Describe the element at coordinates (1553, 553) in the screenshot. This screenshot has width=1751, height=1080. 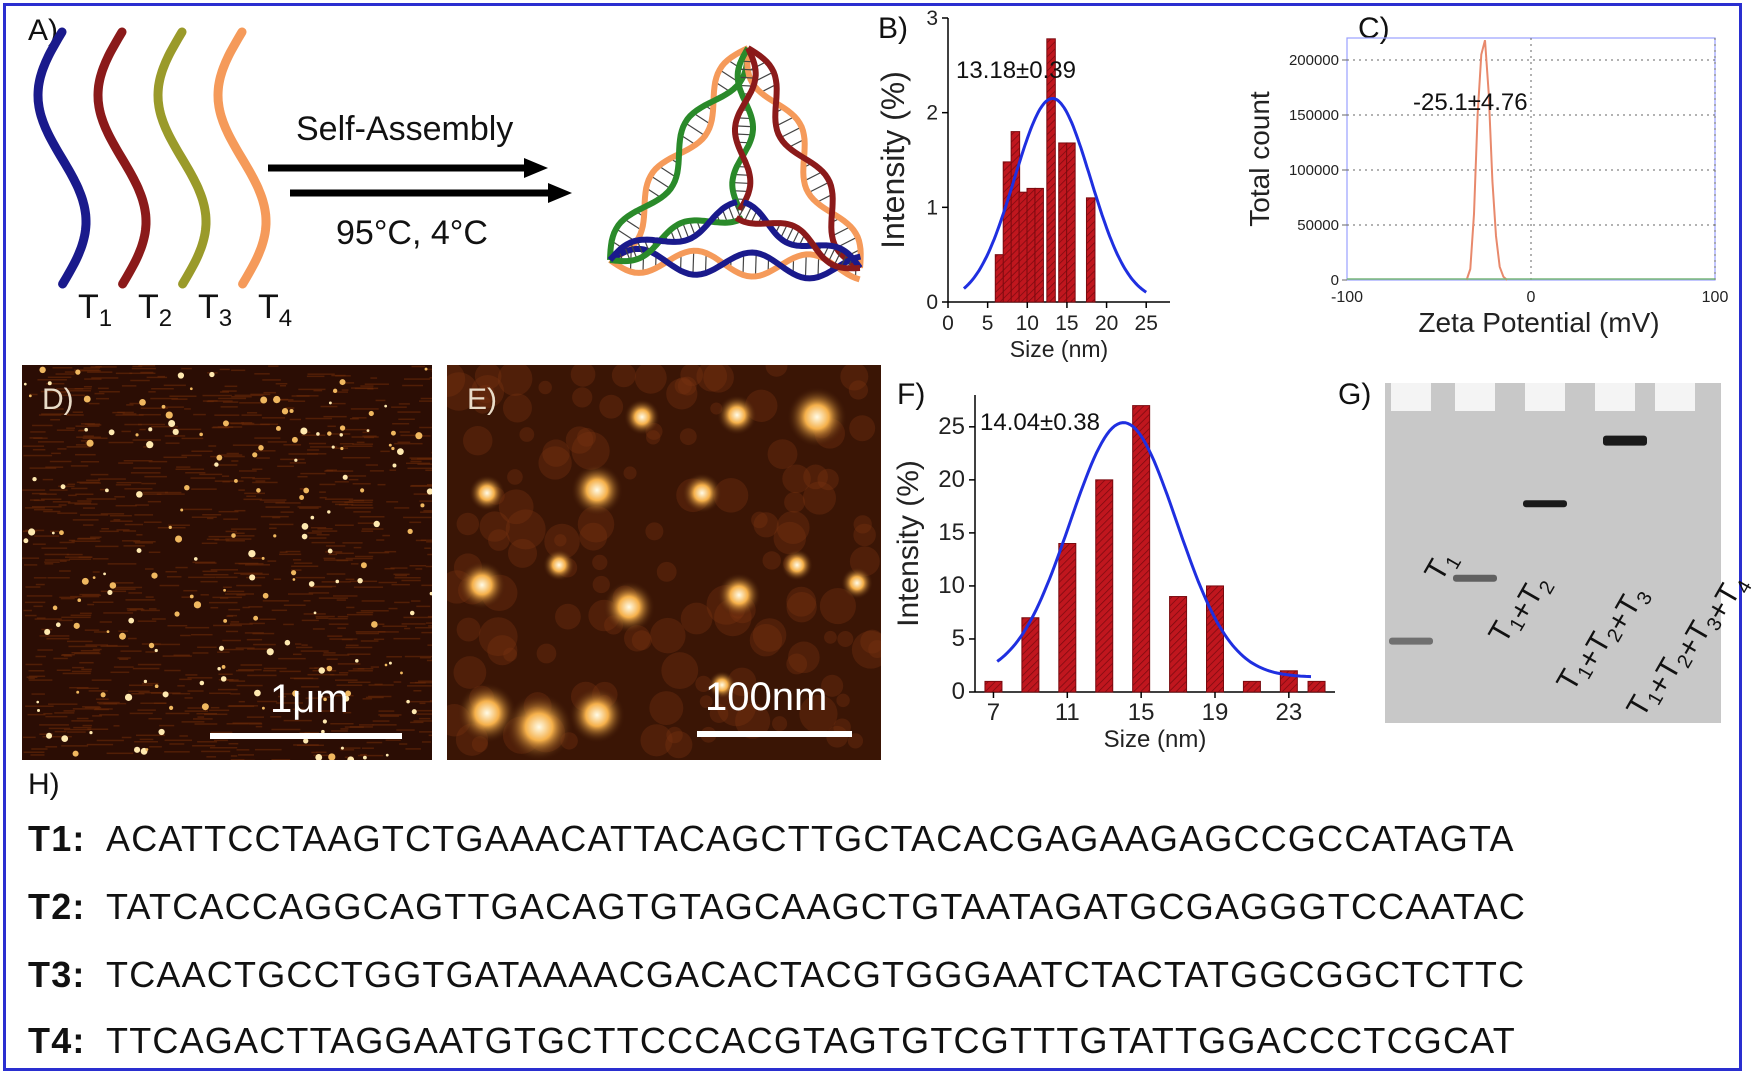
I see `gel-background` at that location.